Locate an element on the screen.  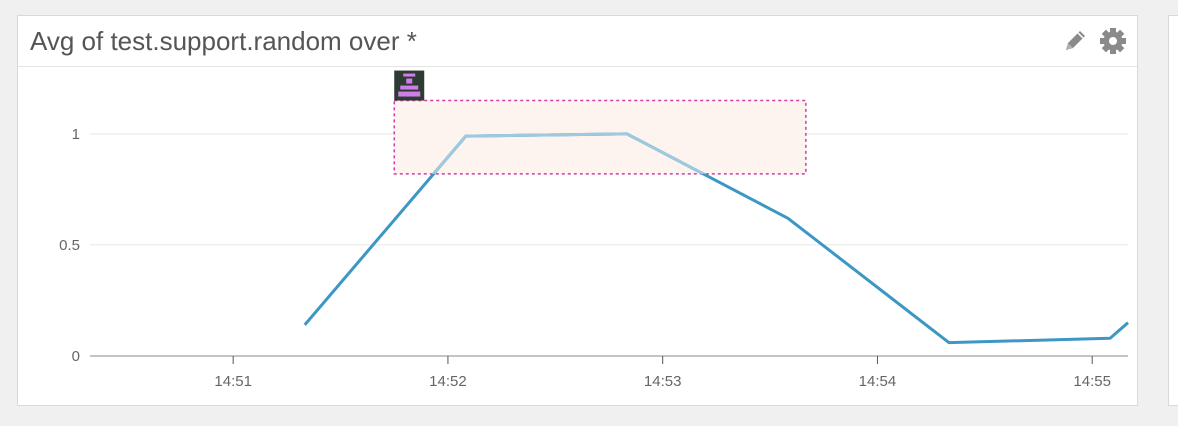
x-tick-label: 14:52 is located at coordinates (448, 381).